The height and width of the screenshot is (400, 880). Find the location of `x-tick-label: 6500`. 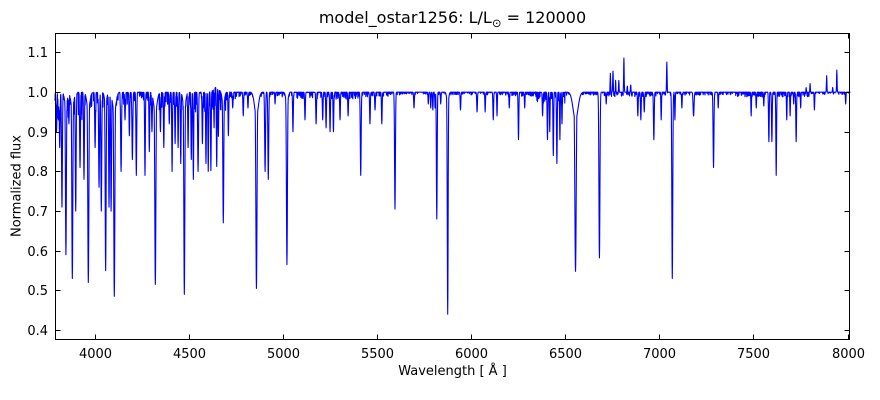

x-tick-label: 6500 is located at coordinates (565, 354).